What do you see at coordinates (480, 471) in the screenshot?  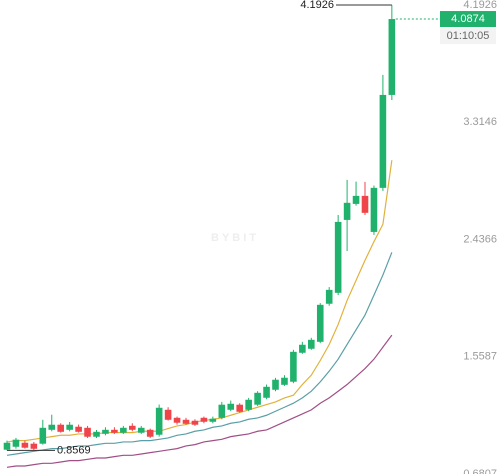 I see `y-tick-label: 0.6807` at bounding box center [480, 471].